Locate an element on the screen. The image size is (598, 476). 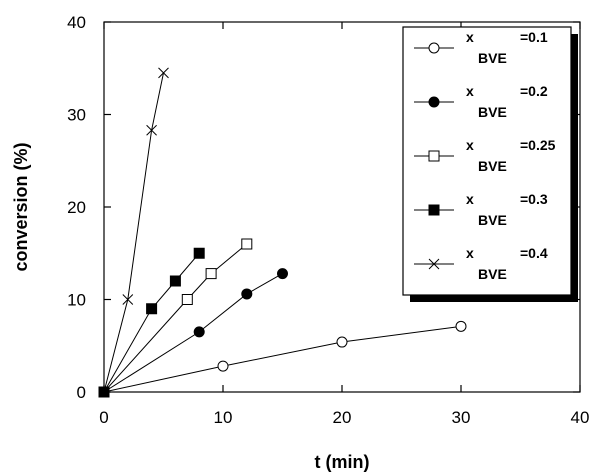
legend-label-value: =0.1 is located at coordinates (534, 37).